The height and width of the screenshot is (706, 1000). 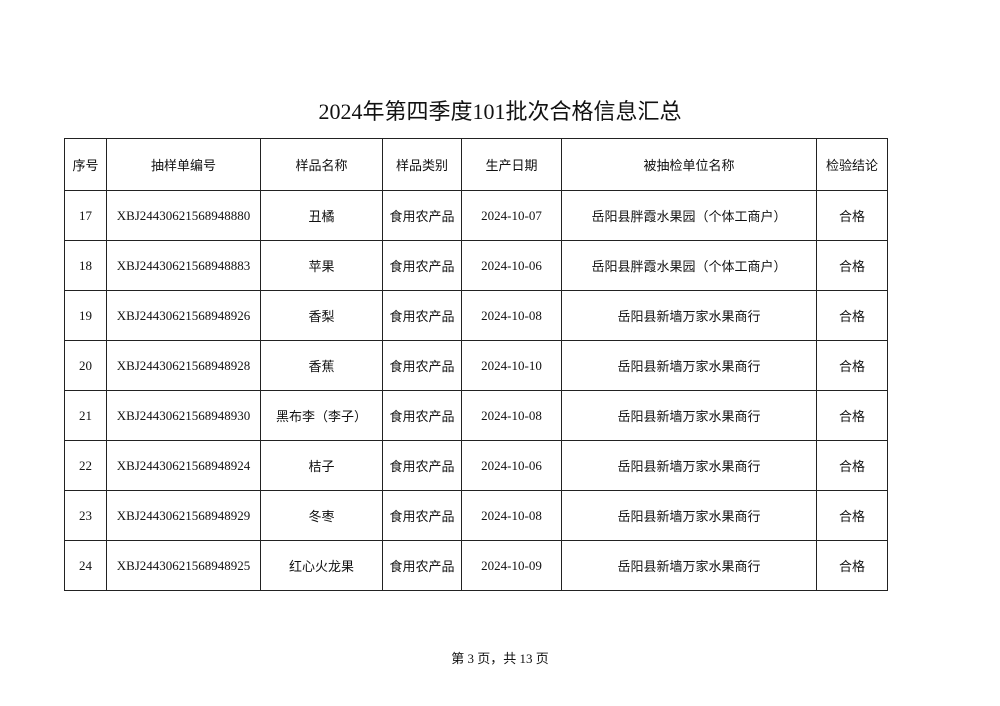 What do you see at coordinates (183, 265) in the screenshot?
I see `table-cell: XBJ24430621568948883` at bounding box center [183, 265].